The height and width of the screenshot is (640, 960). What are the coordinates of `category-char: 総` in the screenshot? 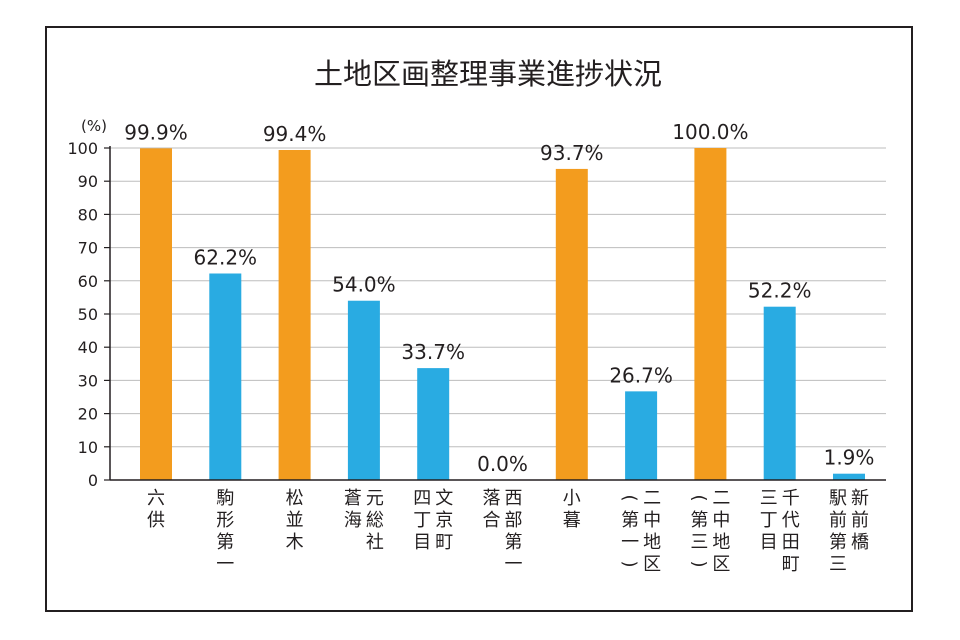 It's located at (375, 520).